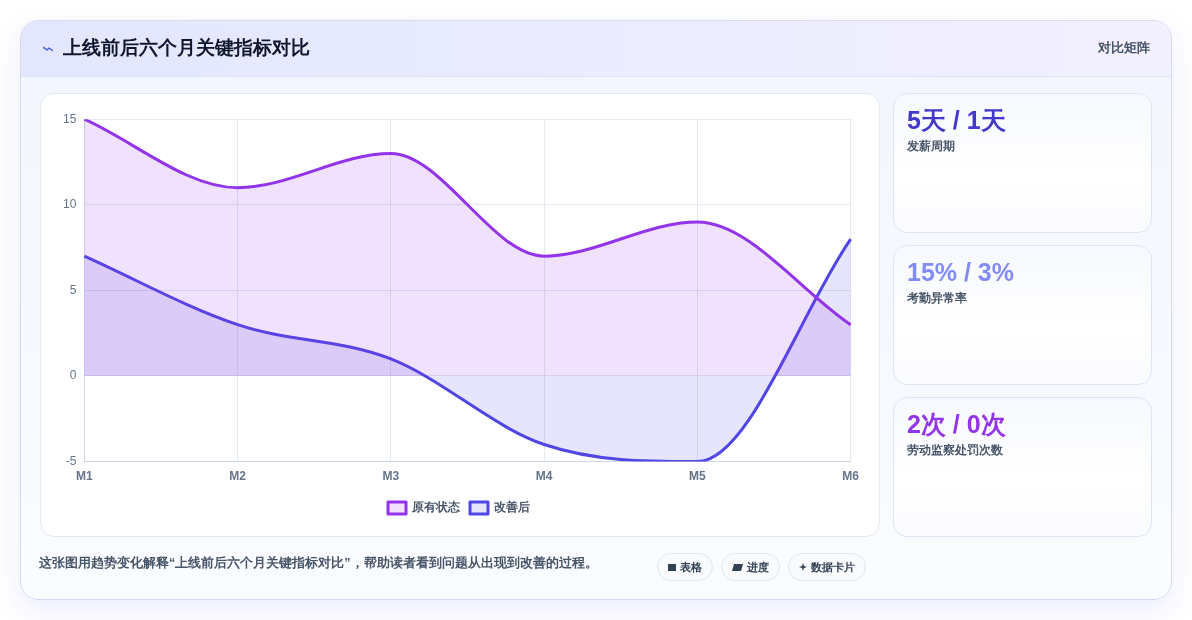 The width and height of the screenshot is (1192, 620). I want to click on y-tick-label: -5, so click(71, 460).